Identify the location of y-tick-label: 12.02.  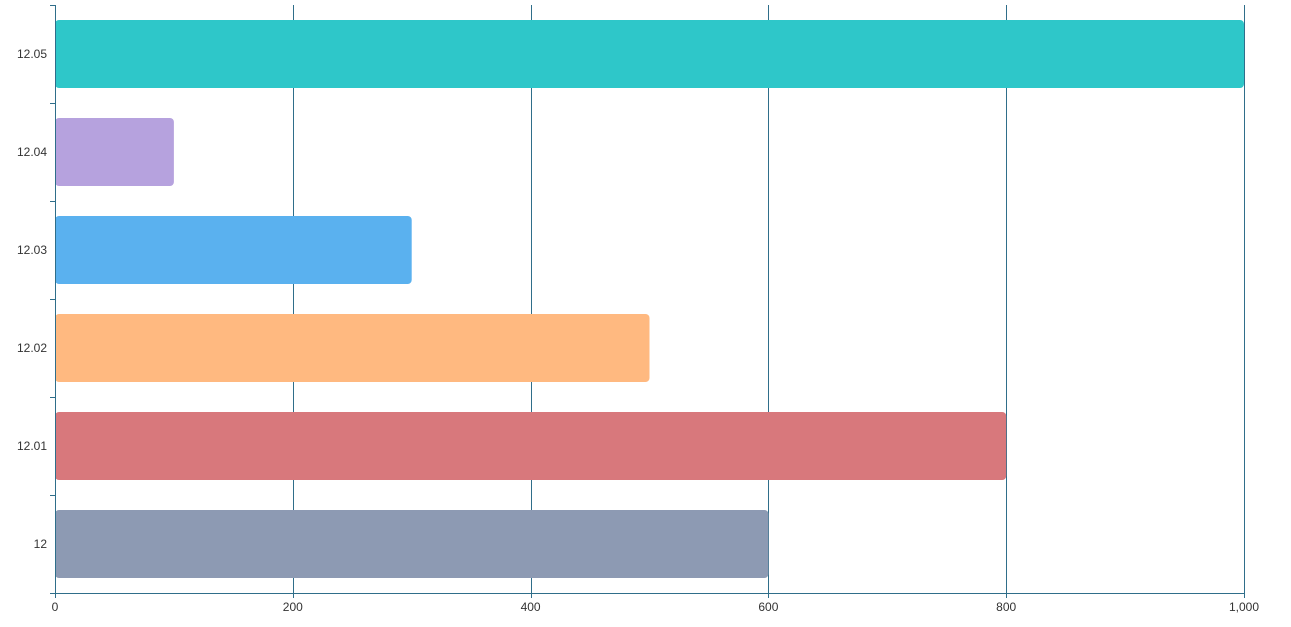
(32, 348).